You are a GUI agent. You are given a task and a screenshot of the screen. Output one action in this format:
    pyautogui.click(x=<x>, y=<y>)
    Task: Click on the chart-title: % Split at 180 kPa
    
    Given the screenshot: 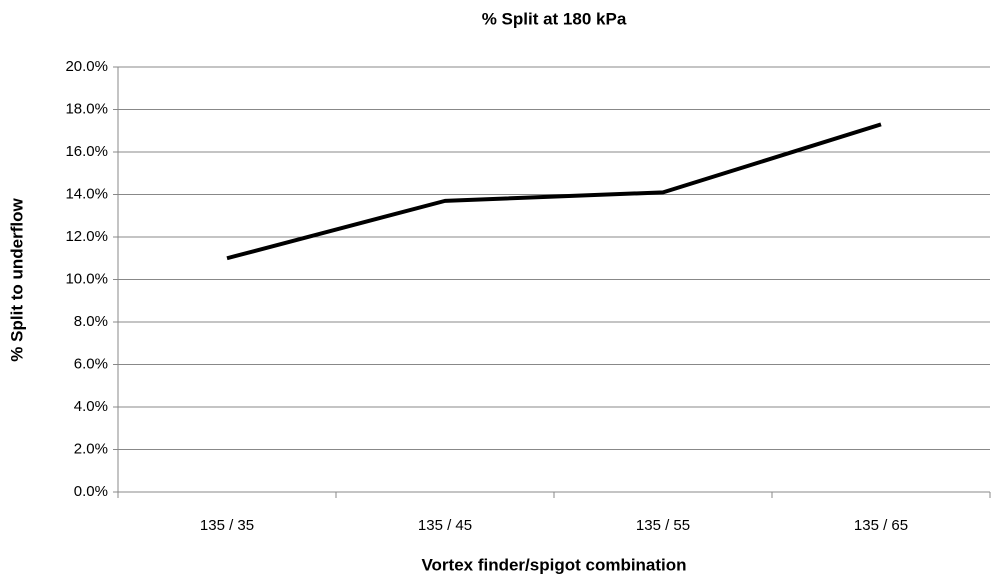 What is the action you would take?
    pyautogui.click(x=554, y=18)
    